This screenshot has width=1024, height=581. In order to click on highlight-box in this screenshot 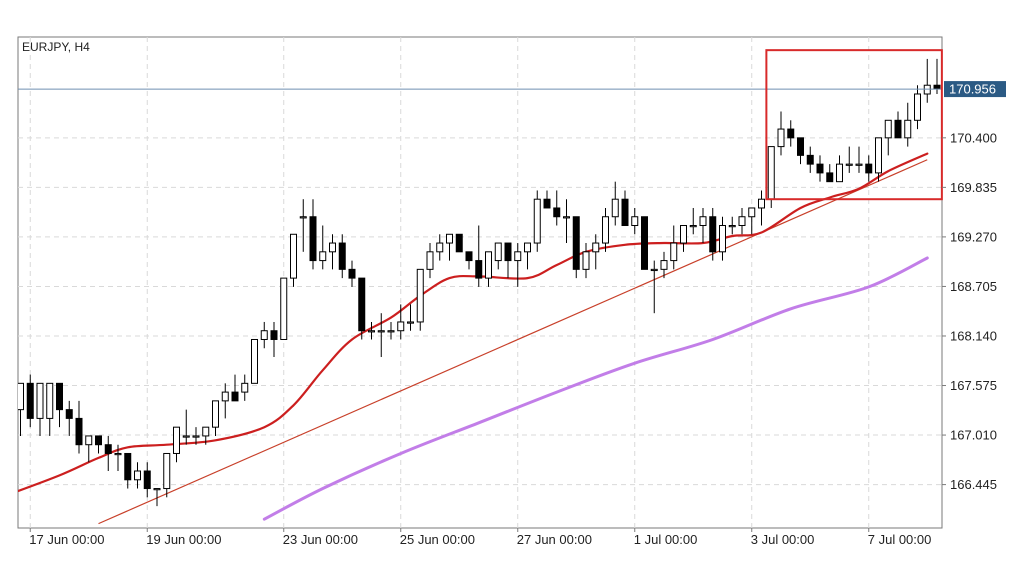, I will do `click(854, 125)`.